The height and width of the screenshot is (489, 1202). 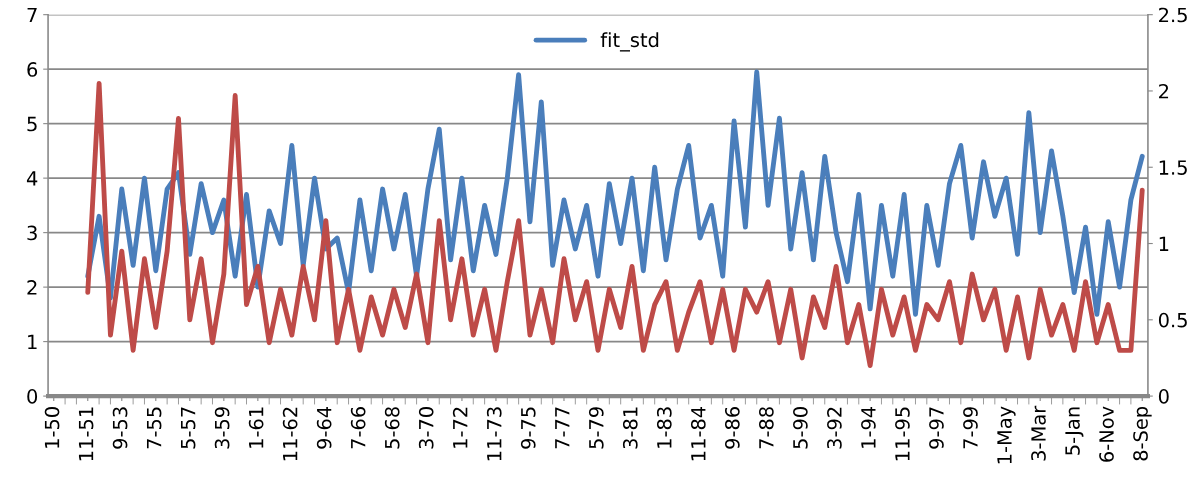 What do you see at coordinates (936, 428) in the screenshot?
I see `x-tick-label: 9-97` at bounding box center [936, 428].